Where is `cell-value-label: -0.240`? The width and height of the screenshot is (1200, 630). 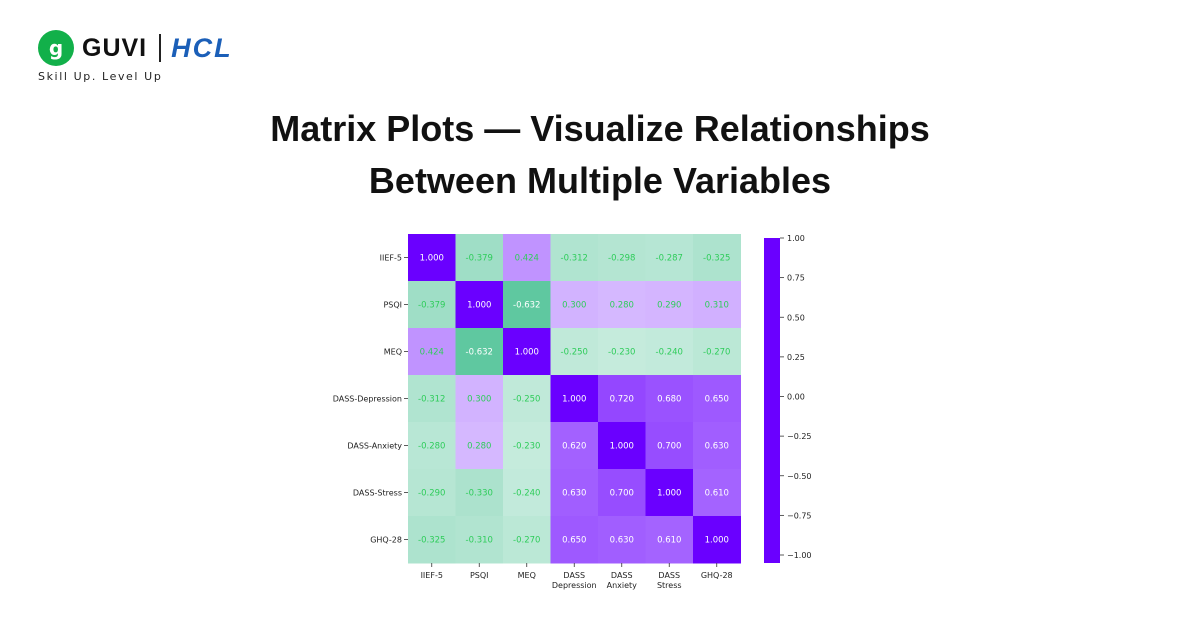 cell-value-label: -0.240 is located at coordinates (526, 494).